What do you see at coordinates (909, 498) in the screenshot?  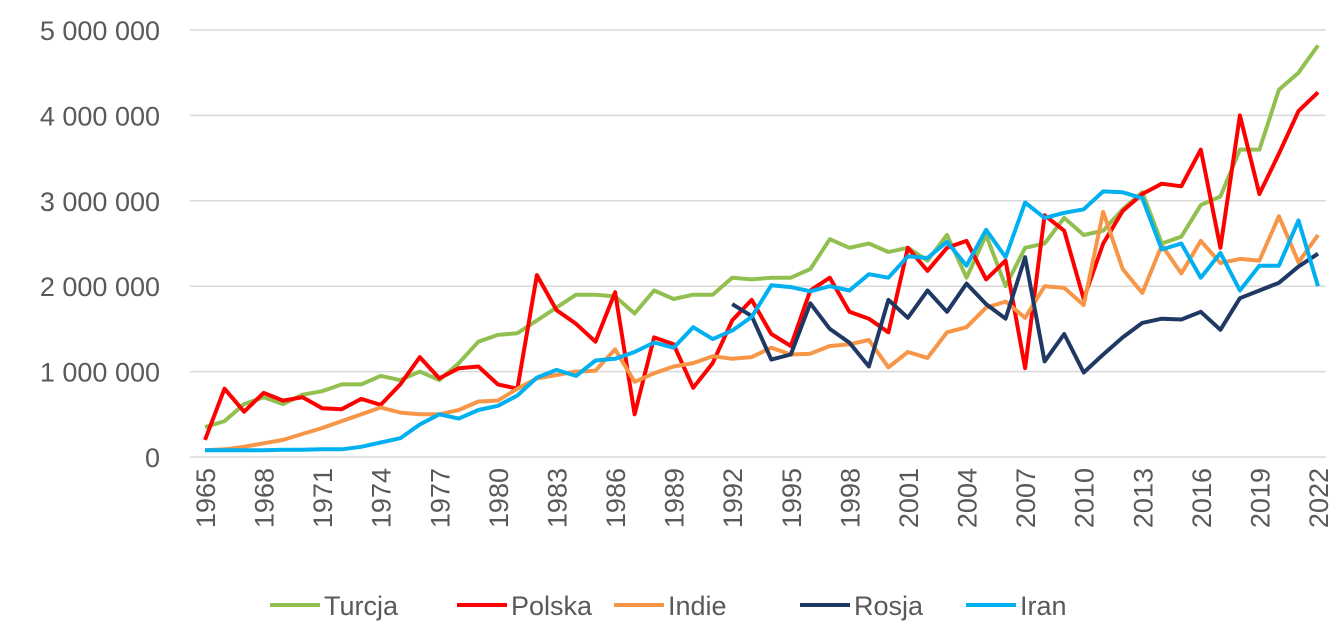 I see `x-tick-label: 2001` at bounding box center [909, 498].